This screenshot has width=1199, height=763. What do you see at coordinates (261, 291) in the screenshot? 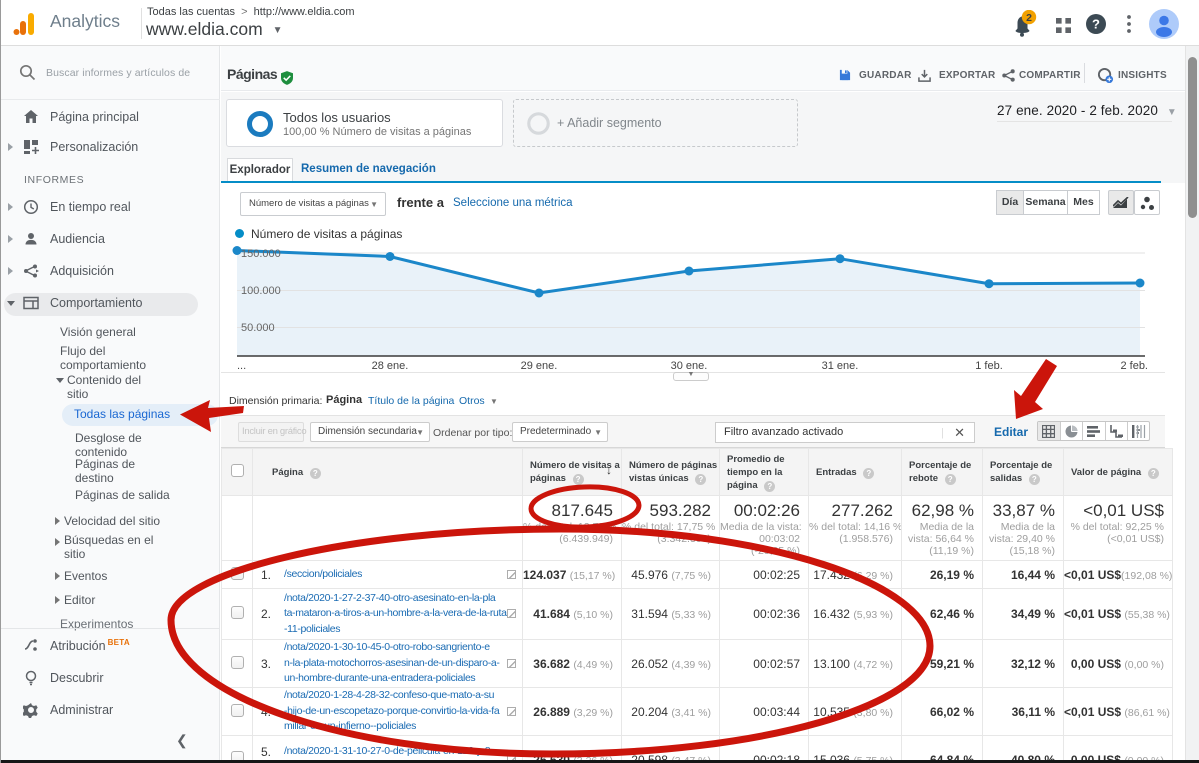
I see `svg-text: 100.000` at bounding box center [261, 291].